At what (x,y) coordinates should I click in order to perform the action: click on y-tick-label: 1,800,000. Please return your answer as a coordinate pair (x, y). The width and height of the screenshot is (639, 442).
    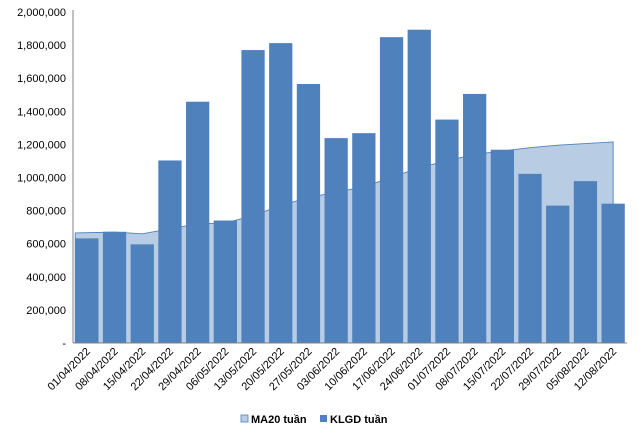
    Looking at the image, I should click on (41, 46).